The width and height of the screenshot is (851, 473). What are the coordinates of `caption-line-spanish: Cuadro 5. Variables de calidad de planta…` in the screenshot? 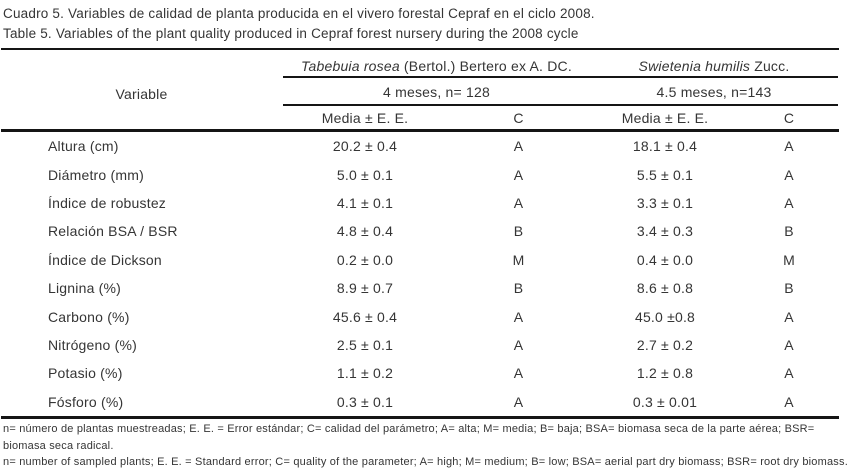 It's located at (299, 13).